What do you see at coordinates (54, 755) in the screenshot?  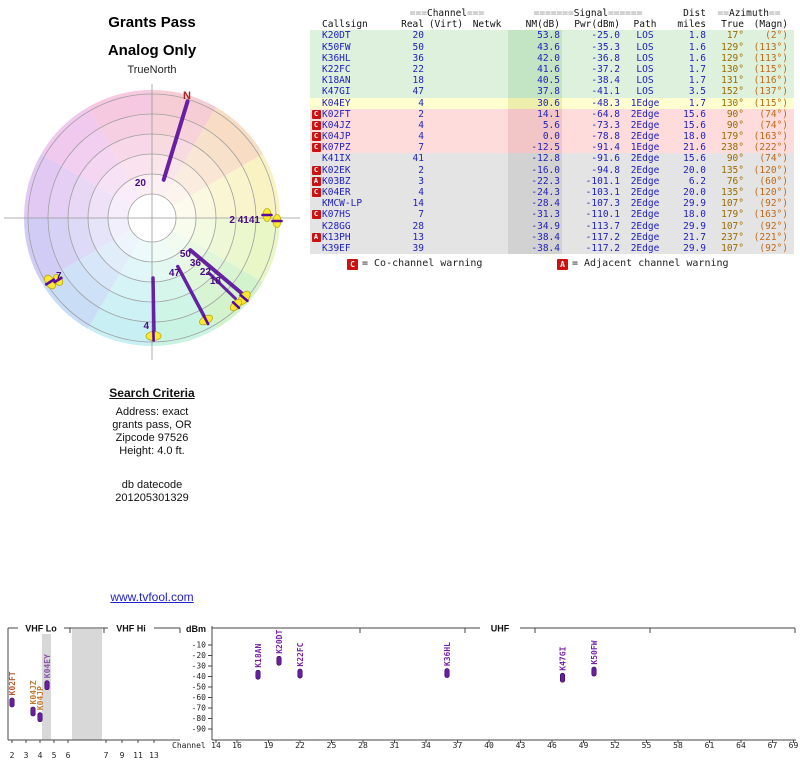 I see `channel-tick-label: 5` at bounding box center [54, 755].